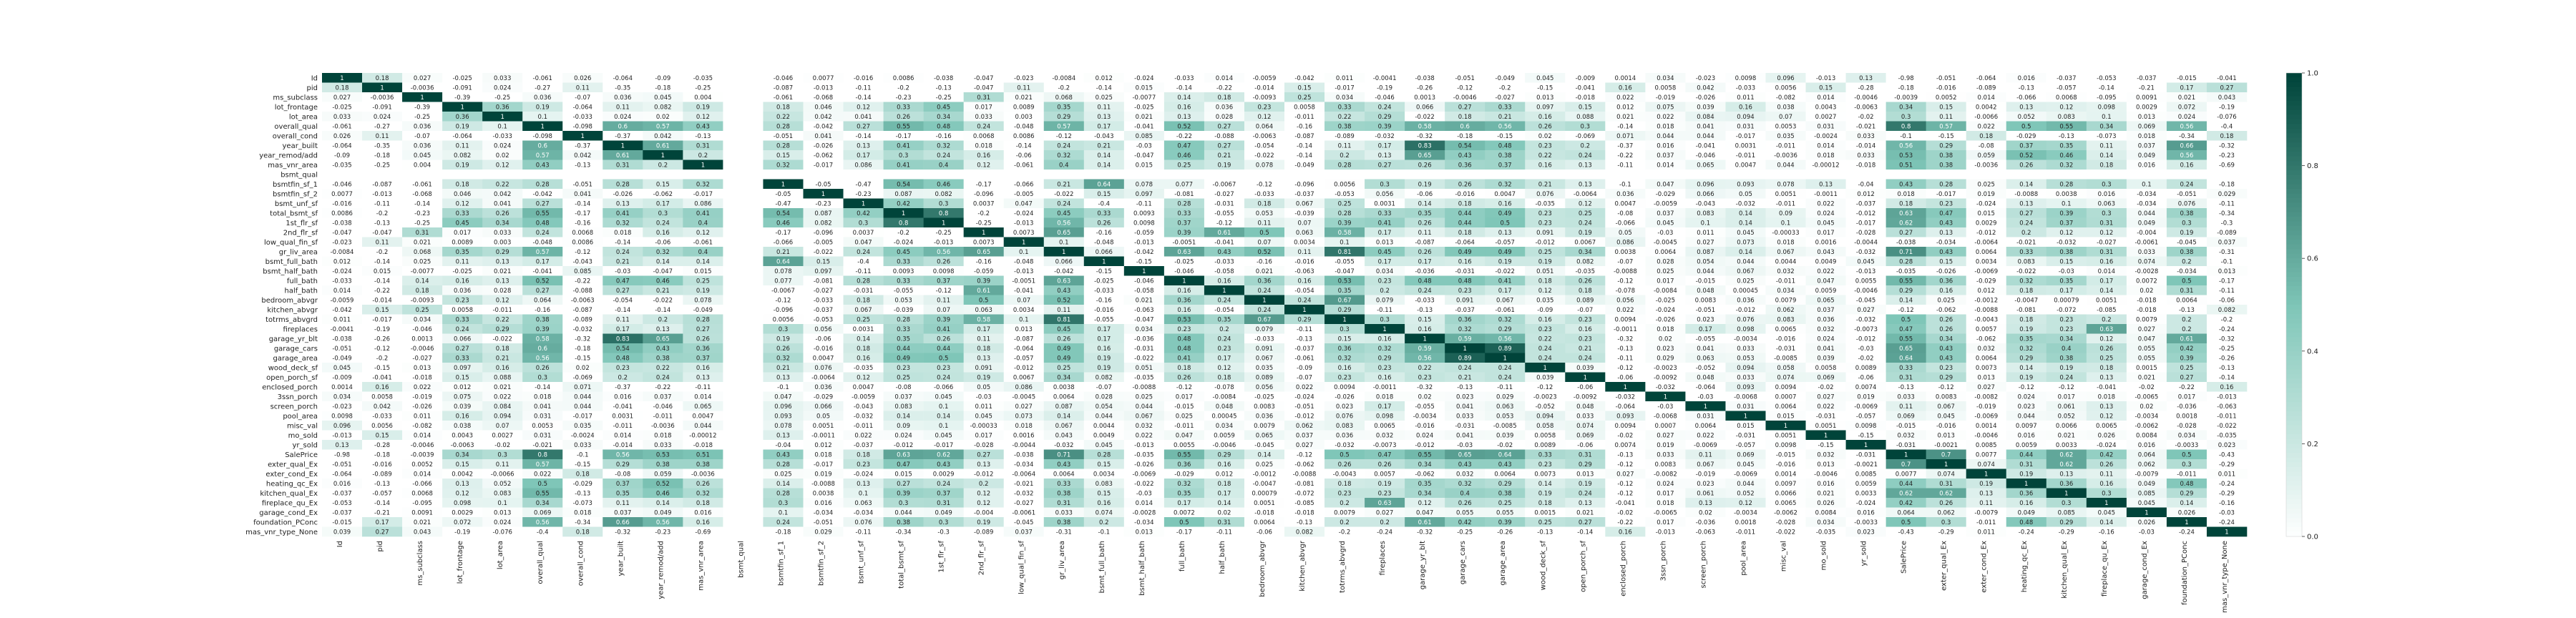  I want to click on heatmap-cell-label: 0.091, so click(1544, 234).